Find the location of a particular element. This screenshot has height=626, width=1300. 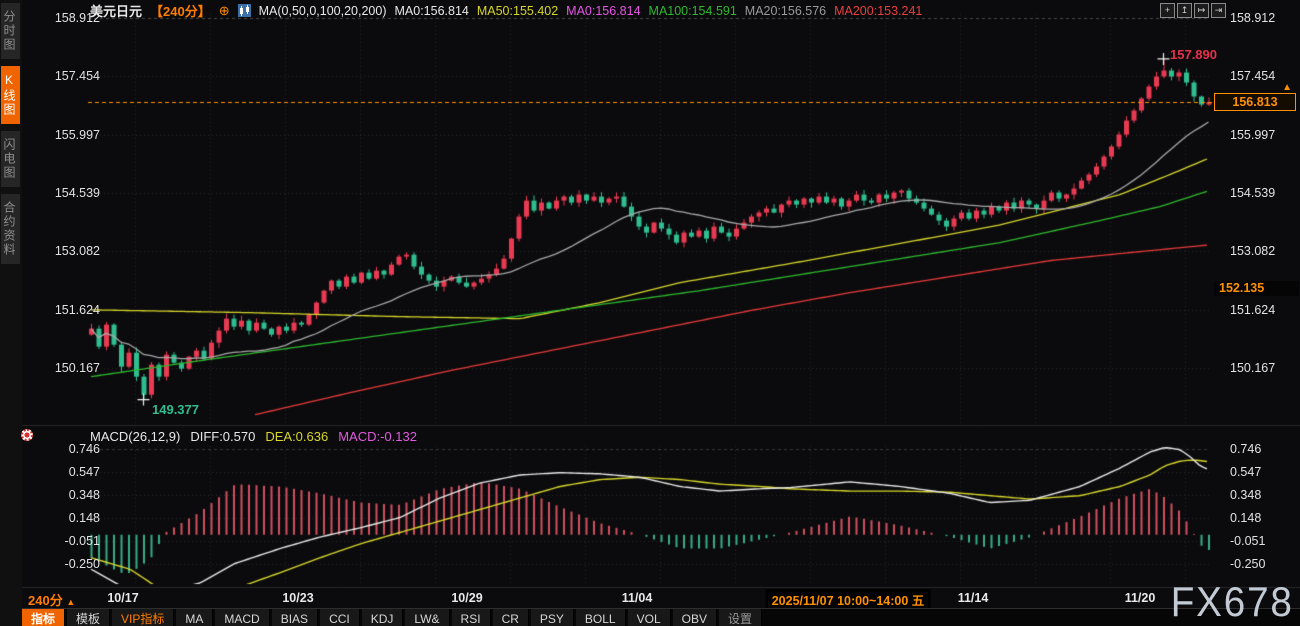

toolbar-tab: CR is located at coordinates (510, 617).